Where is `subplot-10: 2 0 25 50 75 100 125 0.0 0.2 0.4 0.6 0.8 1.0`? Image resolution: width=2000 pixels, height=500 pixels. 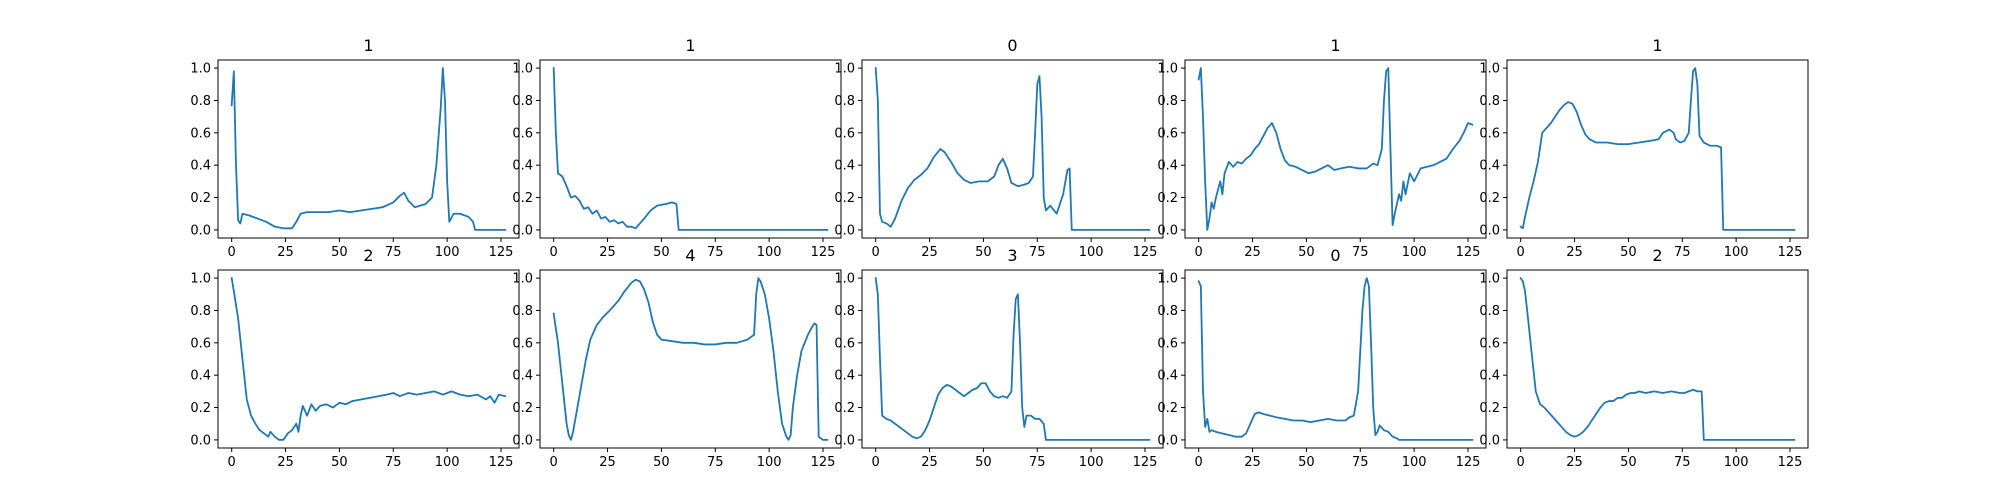
subplot-10: 2 0 25 50 75 100 125 0.0 0.2 0.4 0.6 0.8 1.0 is located at coordinates (1644, 358).